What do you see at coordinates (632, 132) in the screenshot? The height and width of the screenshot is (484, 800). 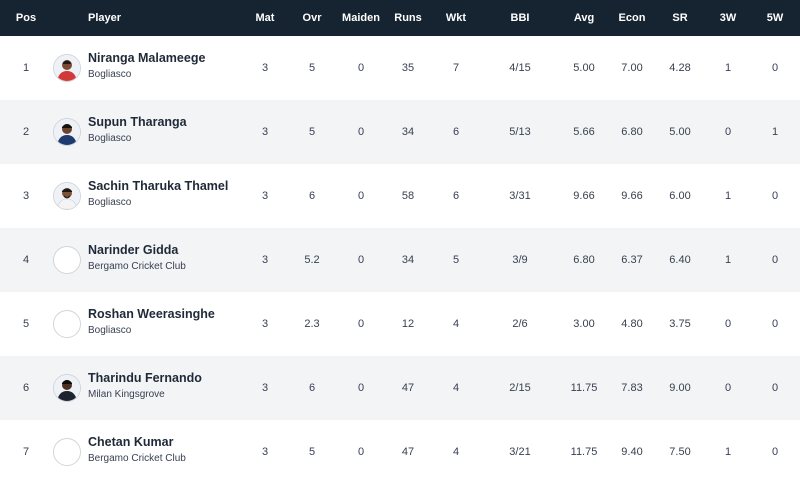 I see `econ-cell: 6.80` at bounding box center [632, 132].